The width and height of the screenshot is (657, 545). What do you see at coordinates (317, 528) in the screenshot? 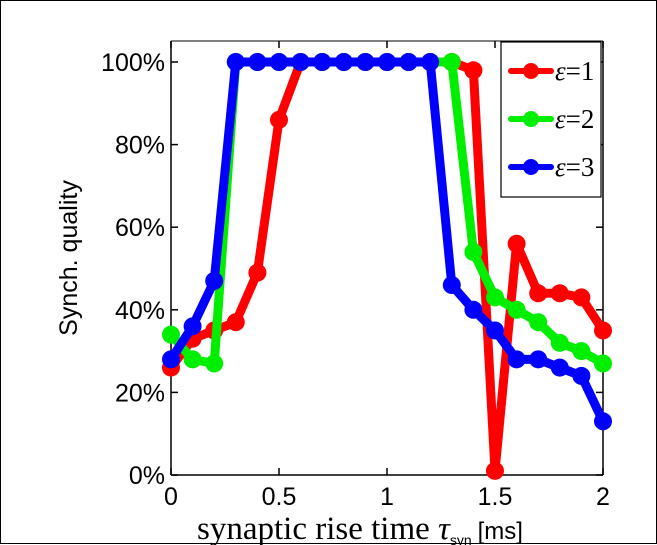
I see `x-axis-label-text: synaptic rise time` at bounding box center [317, 528].